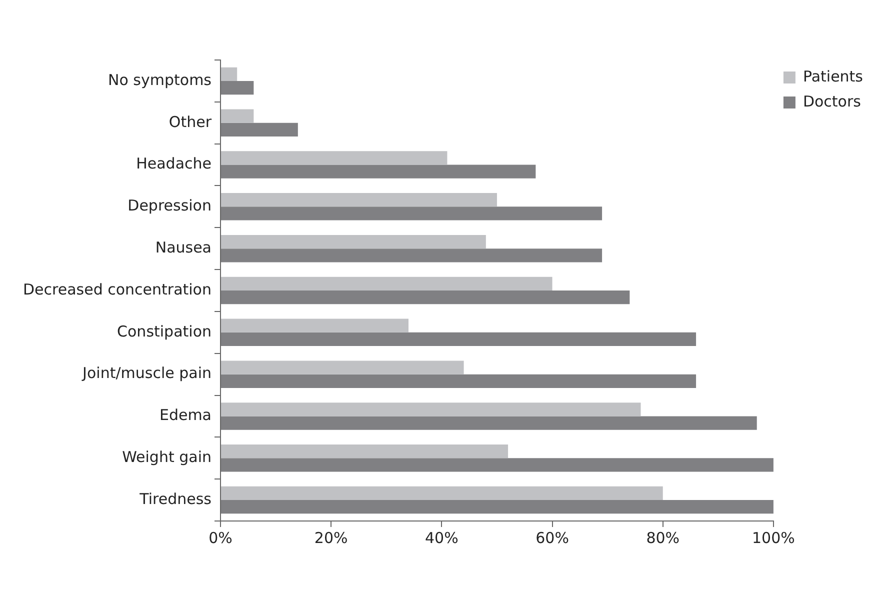 Image resolution: width=893 pixels, height=611 pixels. Describe the element at coordinates (190, 121) in the screenshot. I see `y-tick-label: Other` at that location.